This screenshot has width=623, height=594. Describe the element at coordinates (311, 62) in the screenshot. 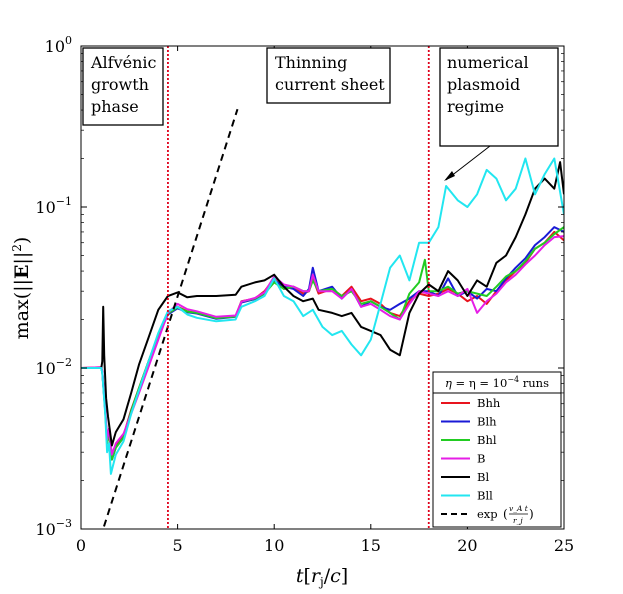

I see `annotation-line: Thinning` at that location.